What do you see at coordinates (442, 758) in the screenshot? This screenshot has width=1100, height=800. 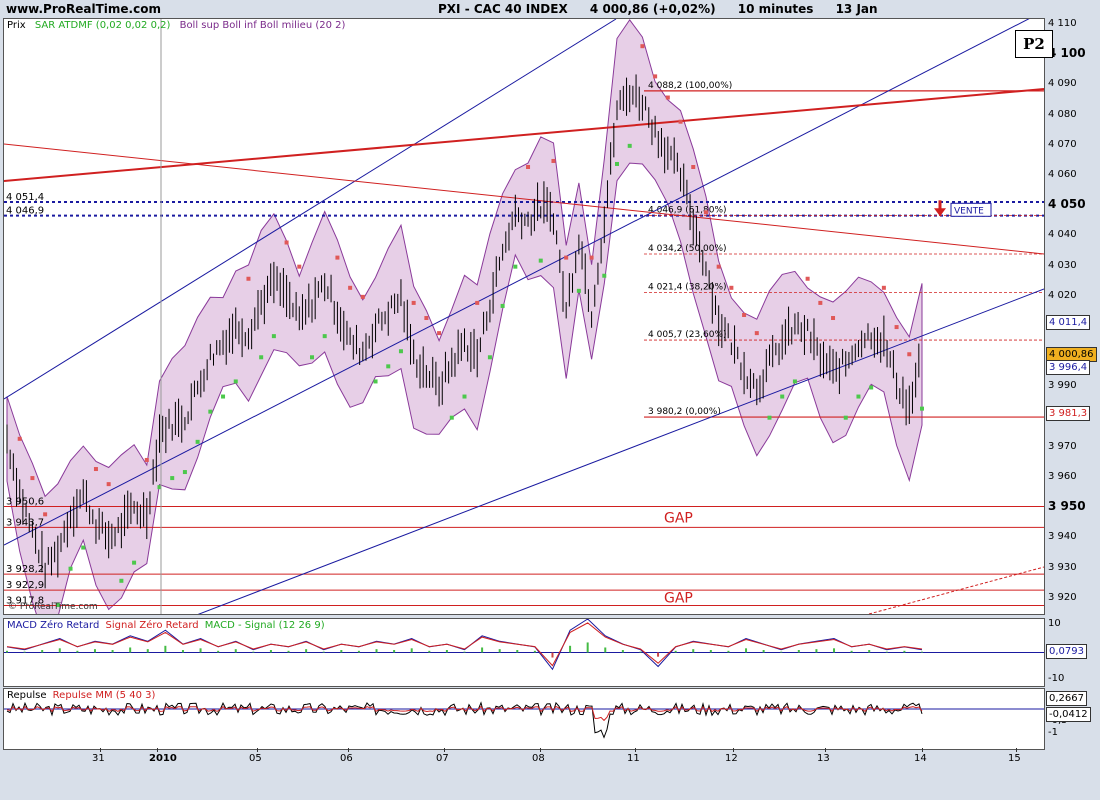 I see `x-tick-4: 07` at bounding box center [442, 758].